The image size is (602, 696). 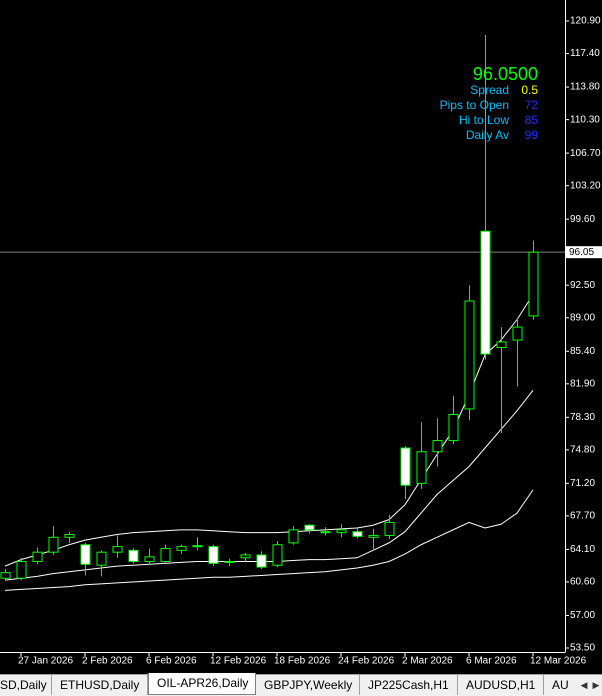 What do you see at coordinates (582, 615) in the screenshot?
I see `y-tick-label: 57.00` at bounding box center [582, 615].